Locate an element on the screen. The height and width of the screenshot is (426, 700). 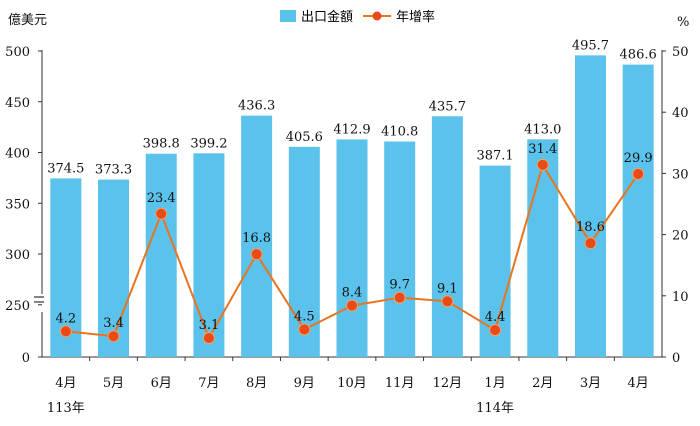
y-tick-label-left: 300 is located at coordinates (17, 255).